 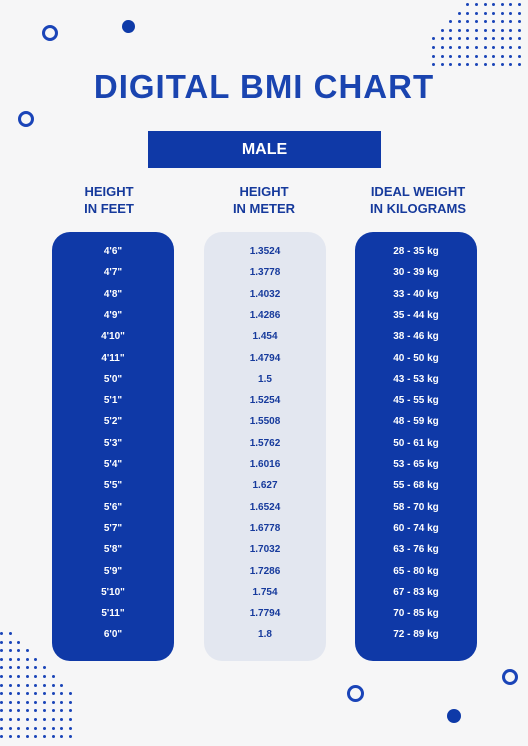 I want to click on weight-value: 40 - 50 kg, so click(x=416, y=358).